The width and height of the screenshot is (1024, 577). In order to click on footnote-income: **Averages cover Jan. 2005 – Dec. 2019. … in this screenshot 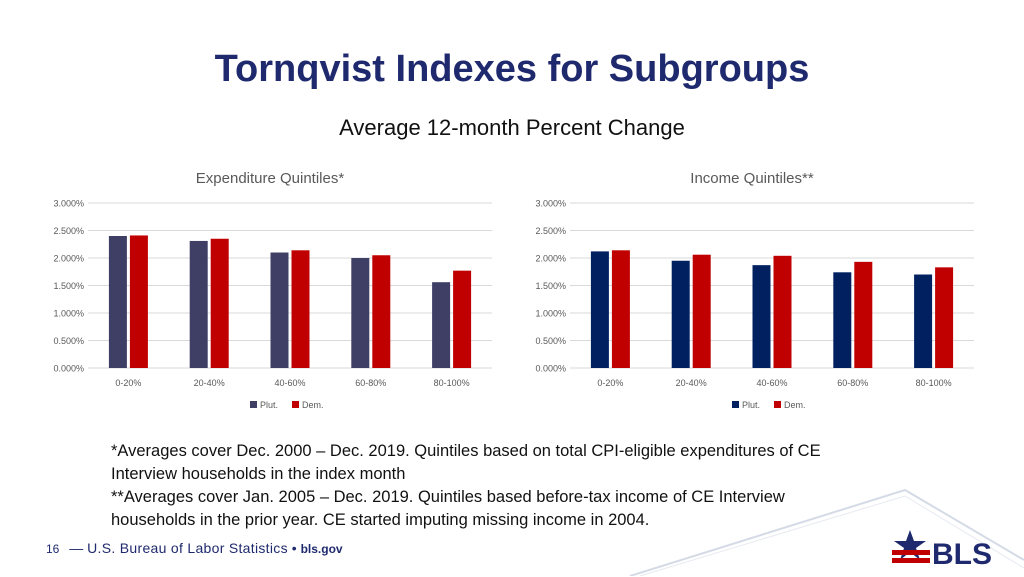, I will do `click(448, 508)`.